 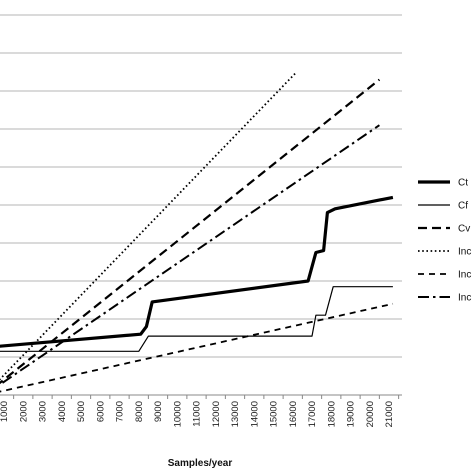 What do you see at coordinates (464, 229) in the screenshot?
I see `legend-label-2: Cv` at bounding box center [464, 229].